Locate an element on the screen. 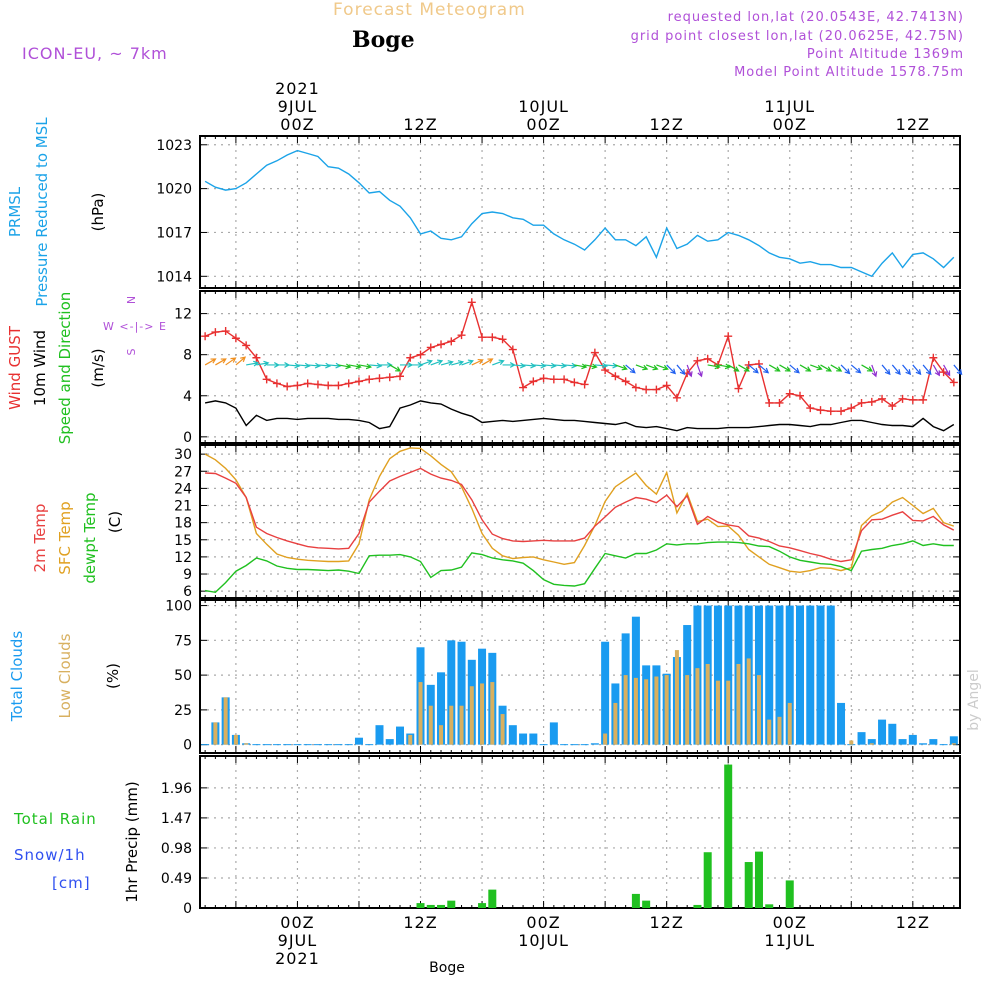 The height and width of the screenshot is (1000, 1000). panel-pressure: 1014 1017 1020 1023 is located at coordinates (558, 212).